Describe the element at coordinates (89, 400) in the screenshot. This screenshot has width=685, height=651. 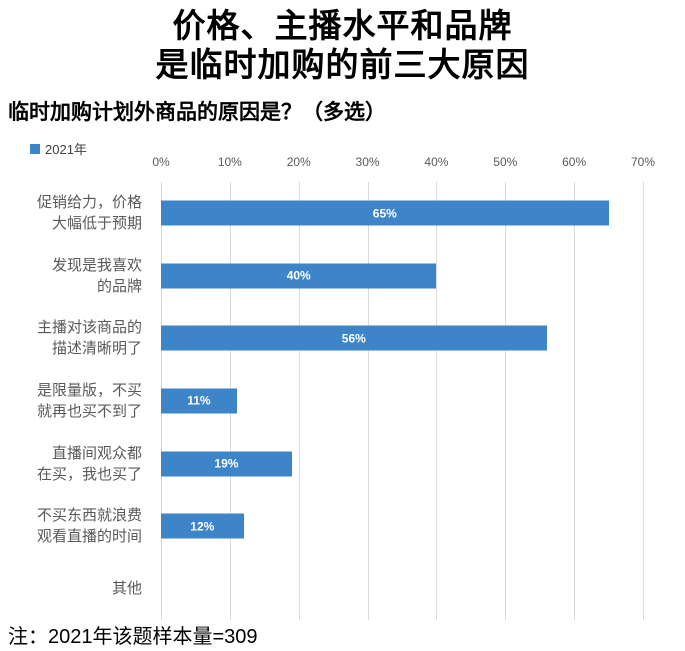
I see `category-label: 是限量版，不买 就再也买不到了` at that location.